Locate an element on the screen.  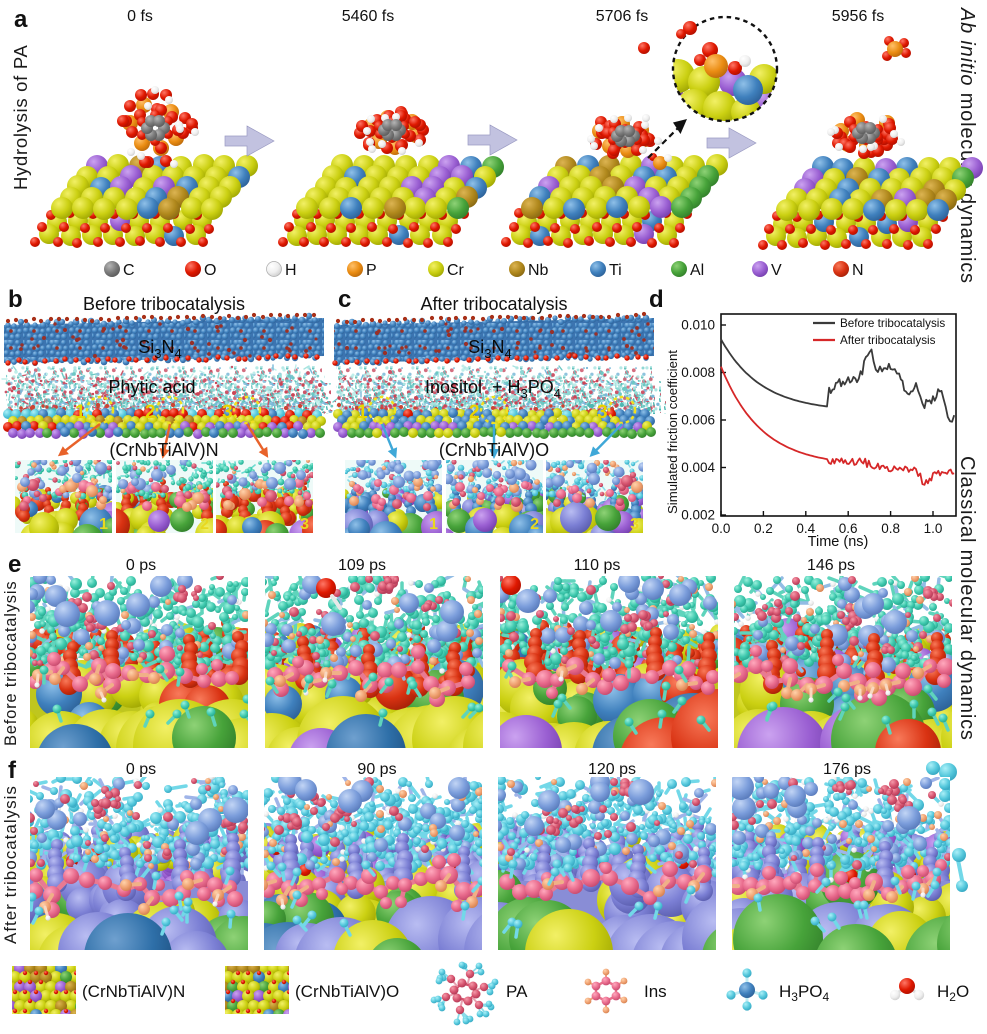
svg-text: 0 fs is located at coordinates (140, 16).